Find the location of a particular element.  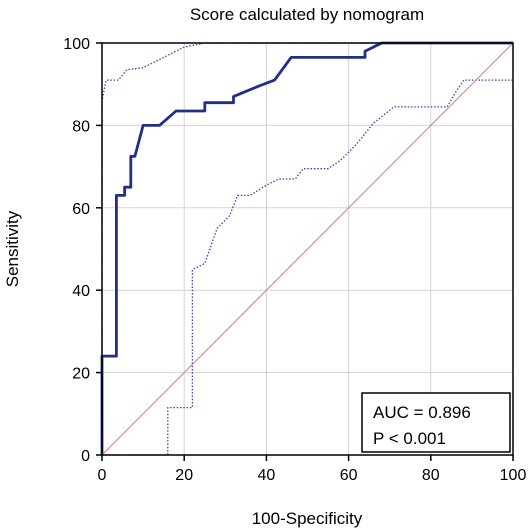

y-tick-label-1: 20 is located at coordinates (81, 374).